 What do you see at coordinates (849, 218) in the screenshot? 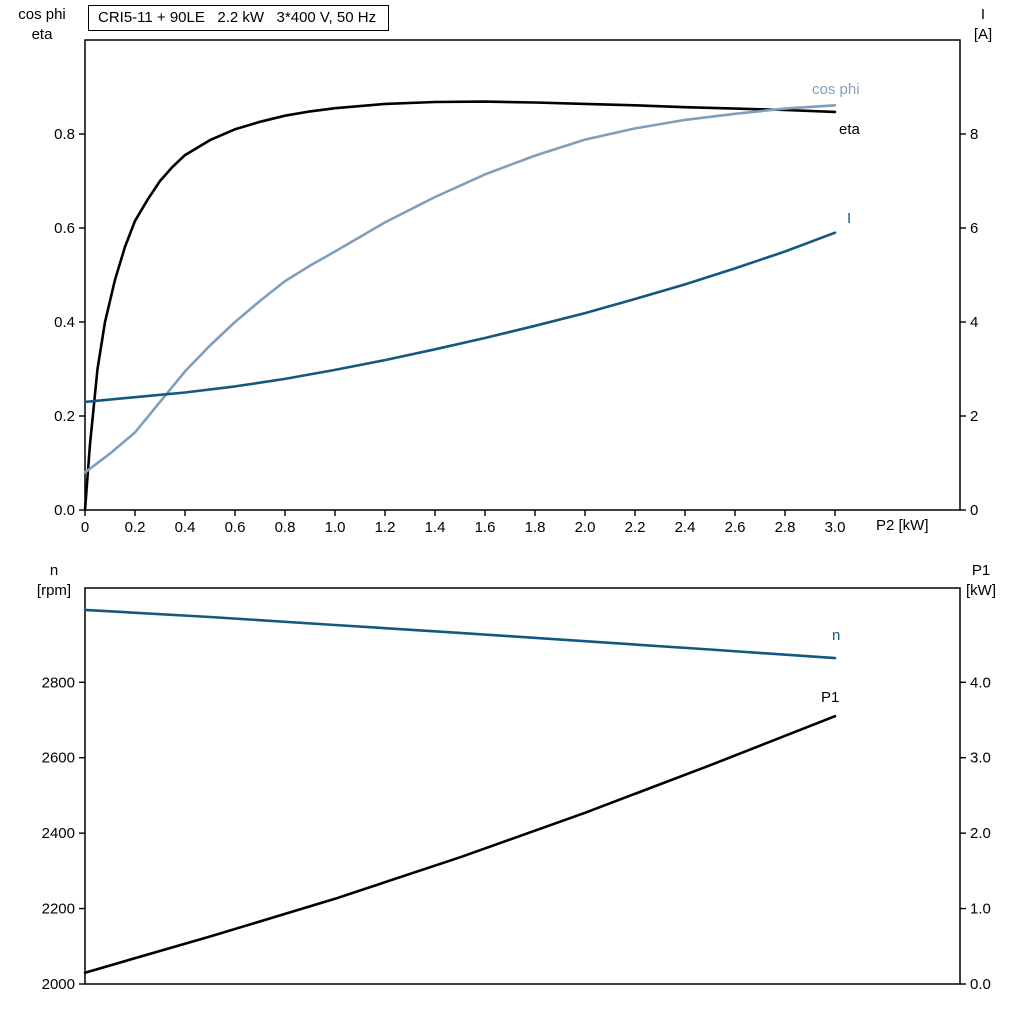
I see `curve-label-current: I` at bounding box center [849, 218].